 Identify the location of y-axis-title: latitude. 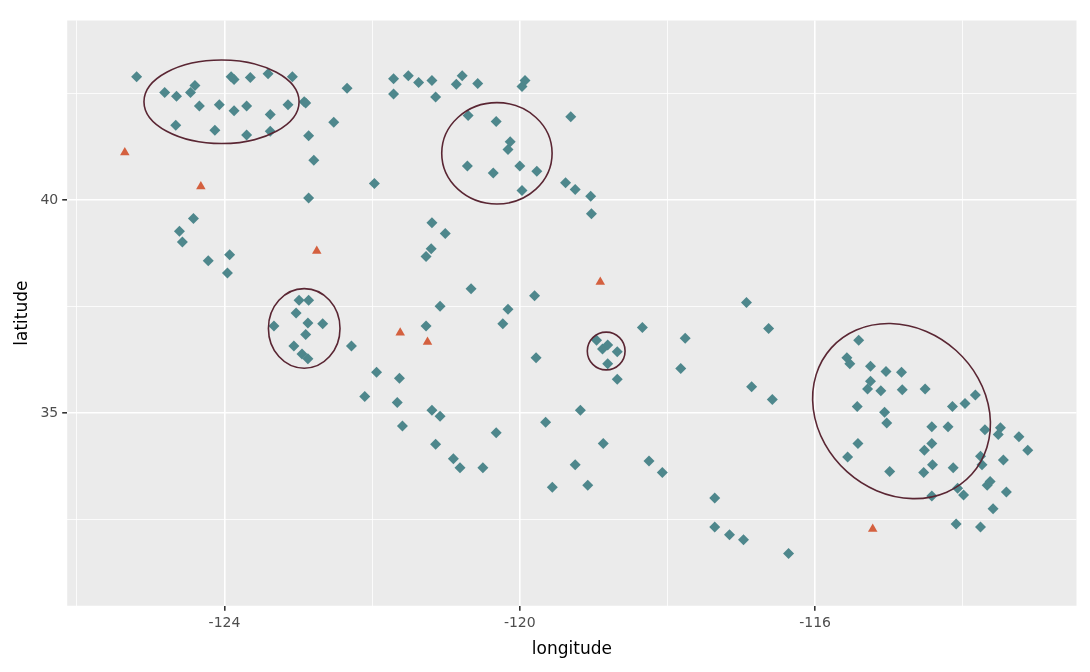
(20, 313).